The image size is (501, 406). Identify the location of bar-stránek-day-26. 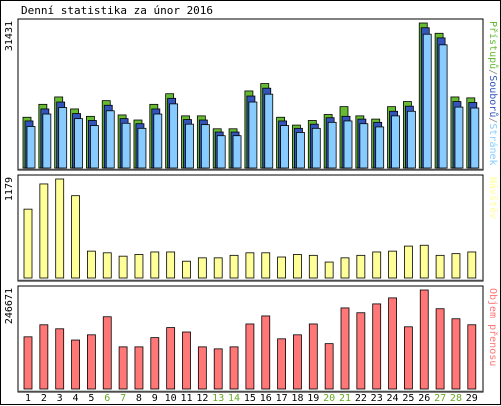
(427, 101).